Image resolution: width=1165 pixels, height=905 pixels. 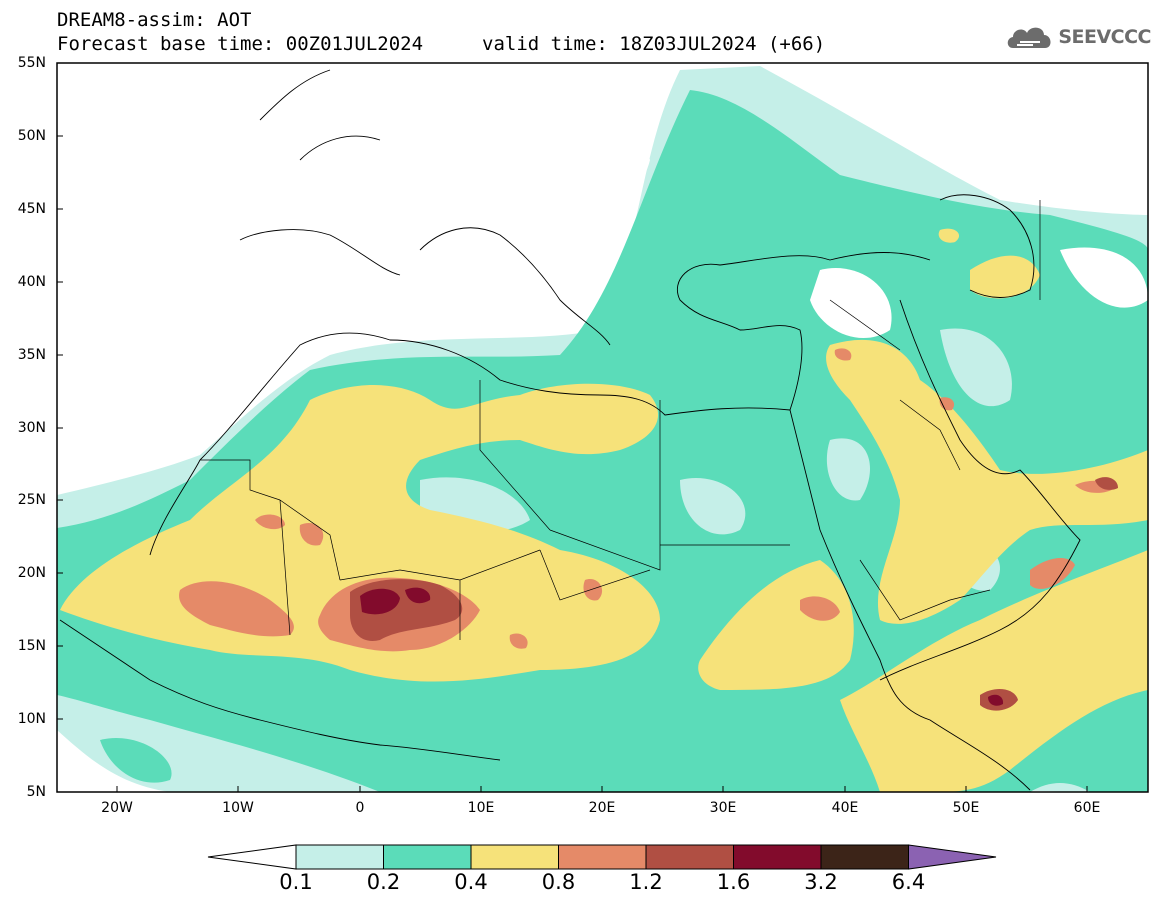 I want to click on lat-label: 25N, so click(x=31, y=500).